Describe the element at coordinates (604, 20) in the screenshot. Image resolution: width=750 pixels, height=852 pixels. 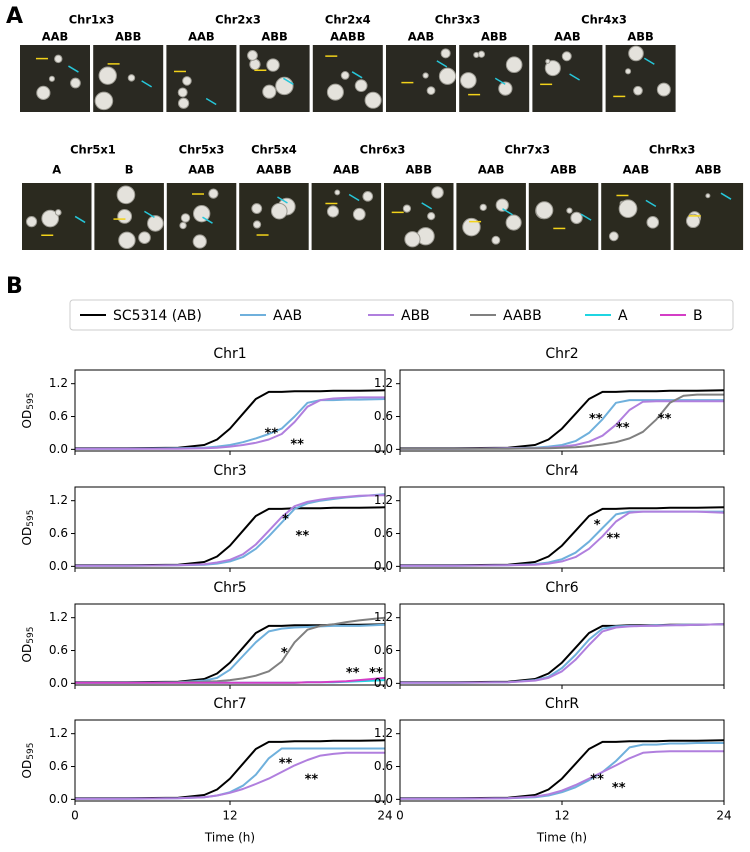
I see `construct-label: Chr4x3` at that location.